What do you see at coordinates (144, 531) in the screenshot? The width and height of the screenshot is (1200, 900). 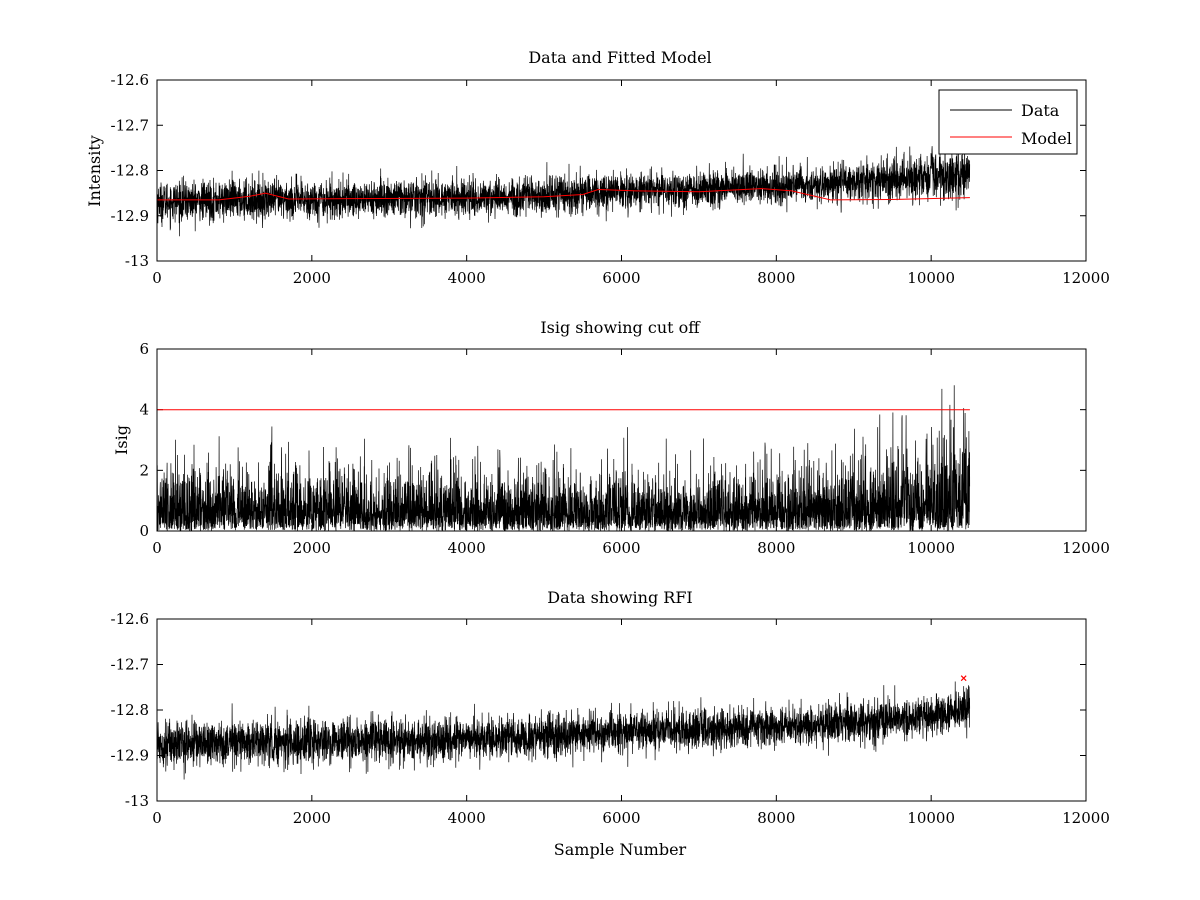 I see `y-tick-label: 0` at bounding box center [144, 531].